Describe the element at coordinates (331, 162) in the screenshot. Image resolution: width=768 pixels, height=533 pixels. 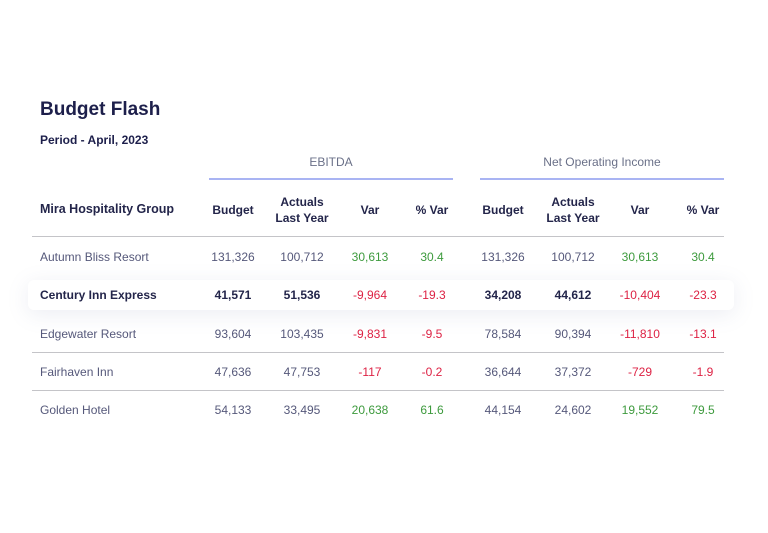
I see `group-header-ebitda: EBITDA` at that location.